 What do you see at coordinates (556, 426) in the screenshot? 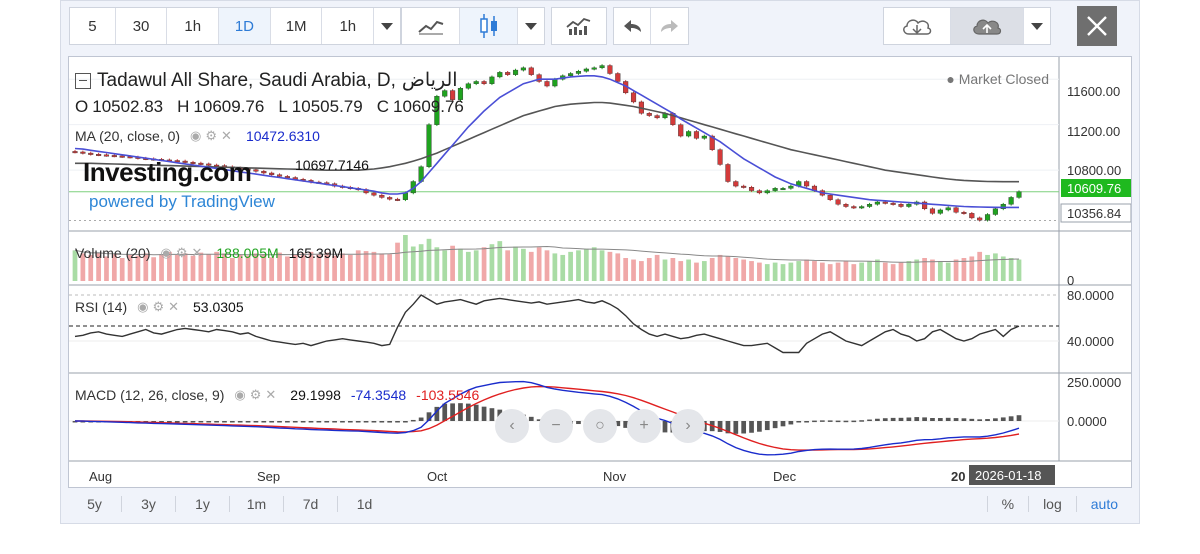
I see `zoom-out-icon: −` at bounding box center [556, 426].